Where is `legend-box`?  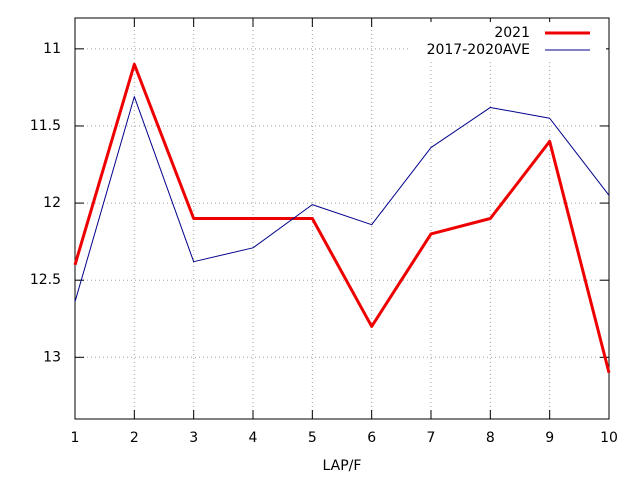
legend-box is located at coordinates (508, 41).